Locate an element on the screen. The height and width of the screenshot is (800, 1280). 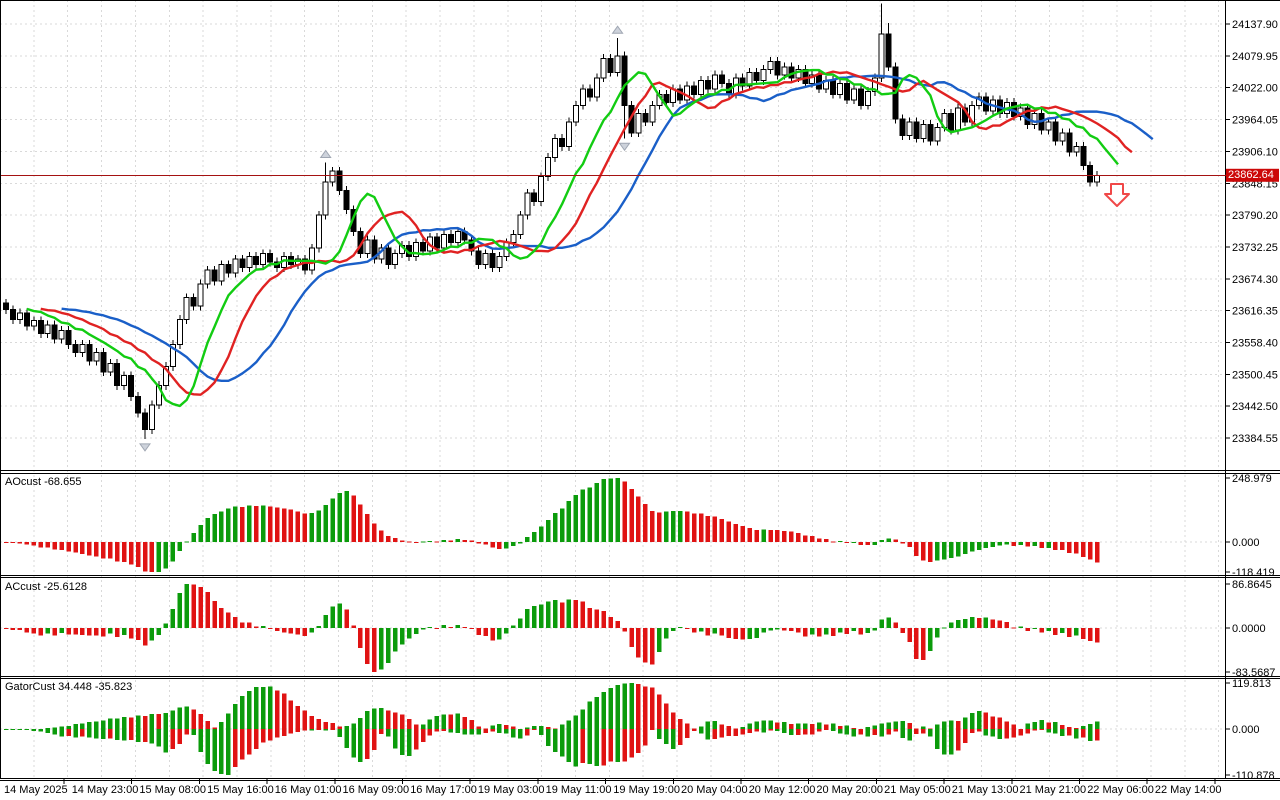
svg-text: 16 May 01:00 is located at coordinates (308, 790).